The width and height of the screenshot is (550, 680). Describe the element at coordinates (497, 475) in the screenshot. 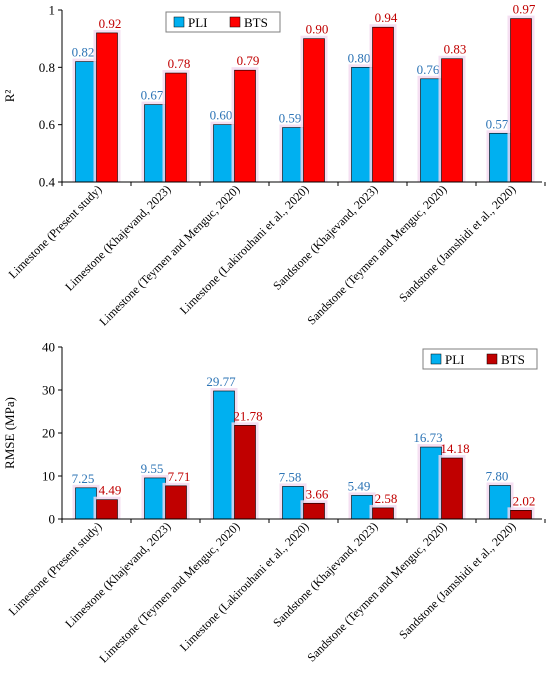

I see `rmse-value-label-pli-6: 7.80` at that location.